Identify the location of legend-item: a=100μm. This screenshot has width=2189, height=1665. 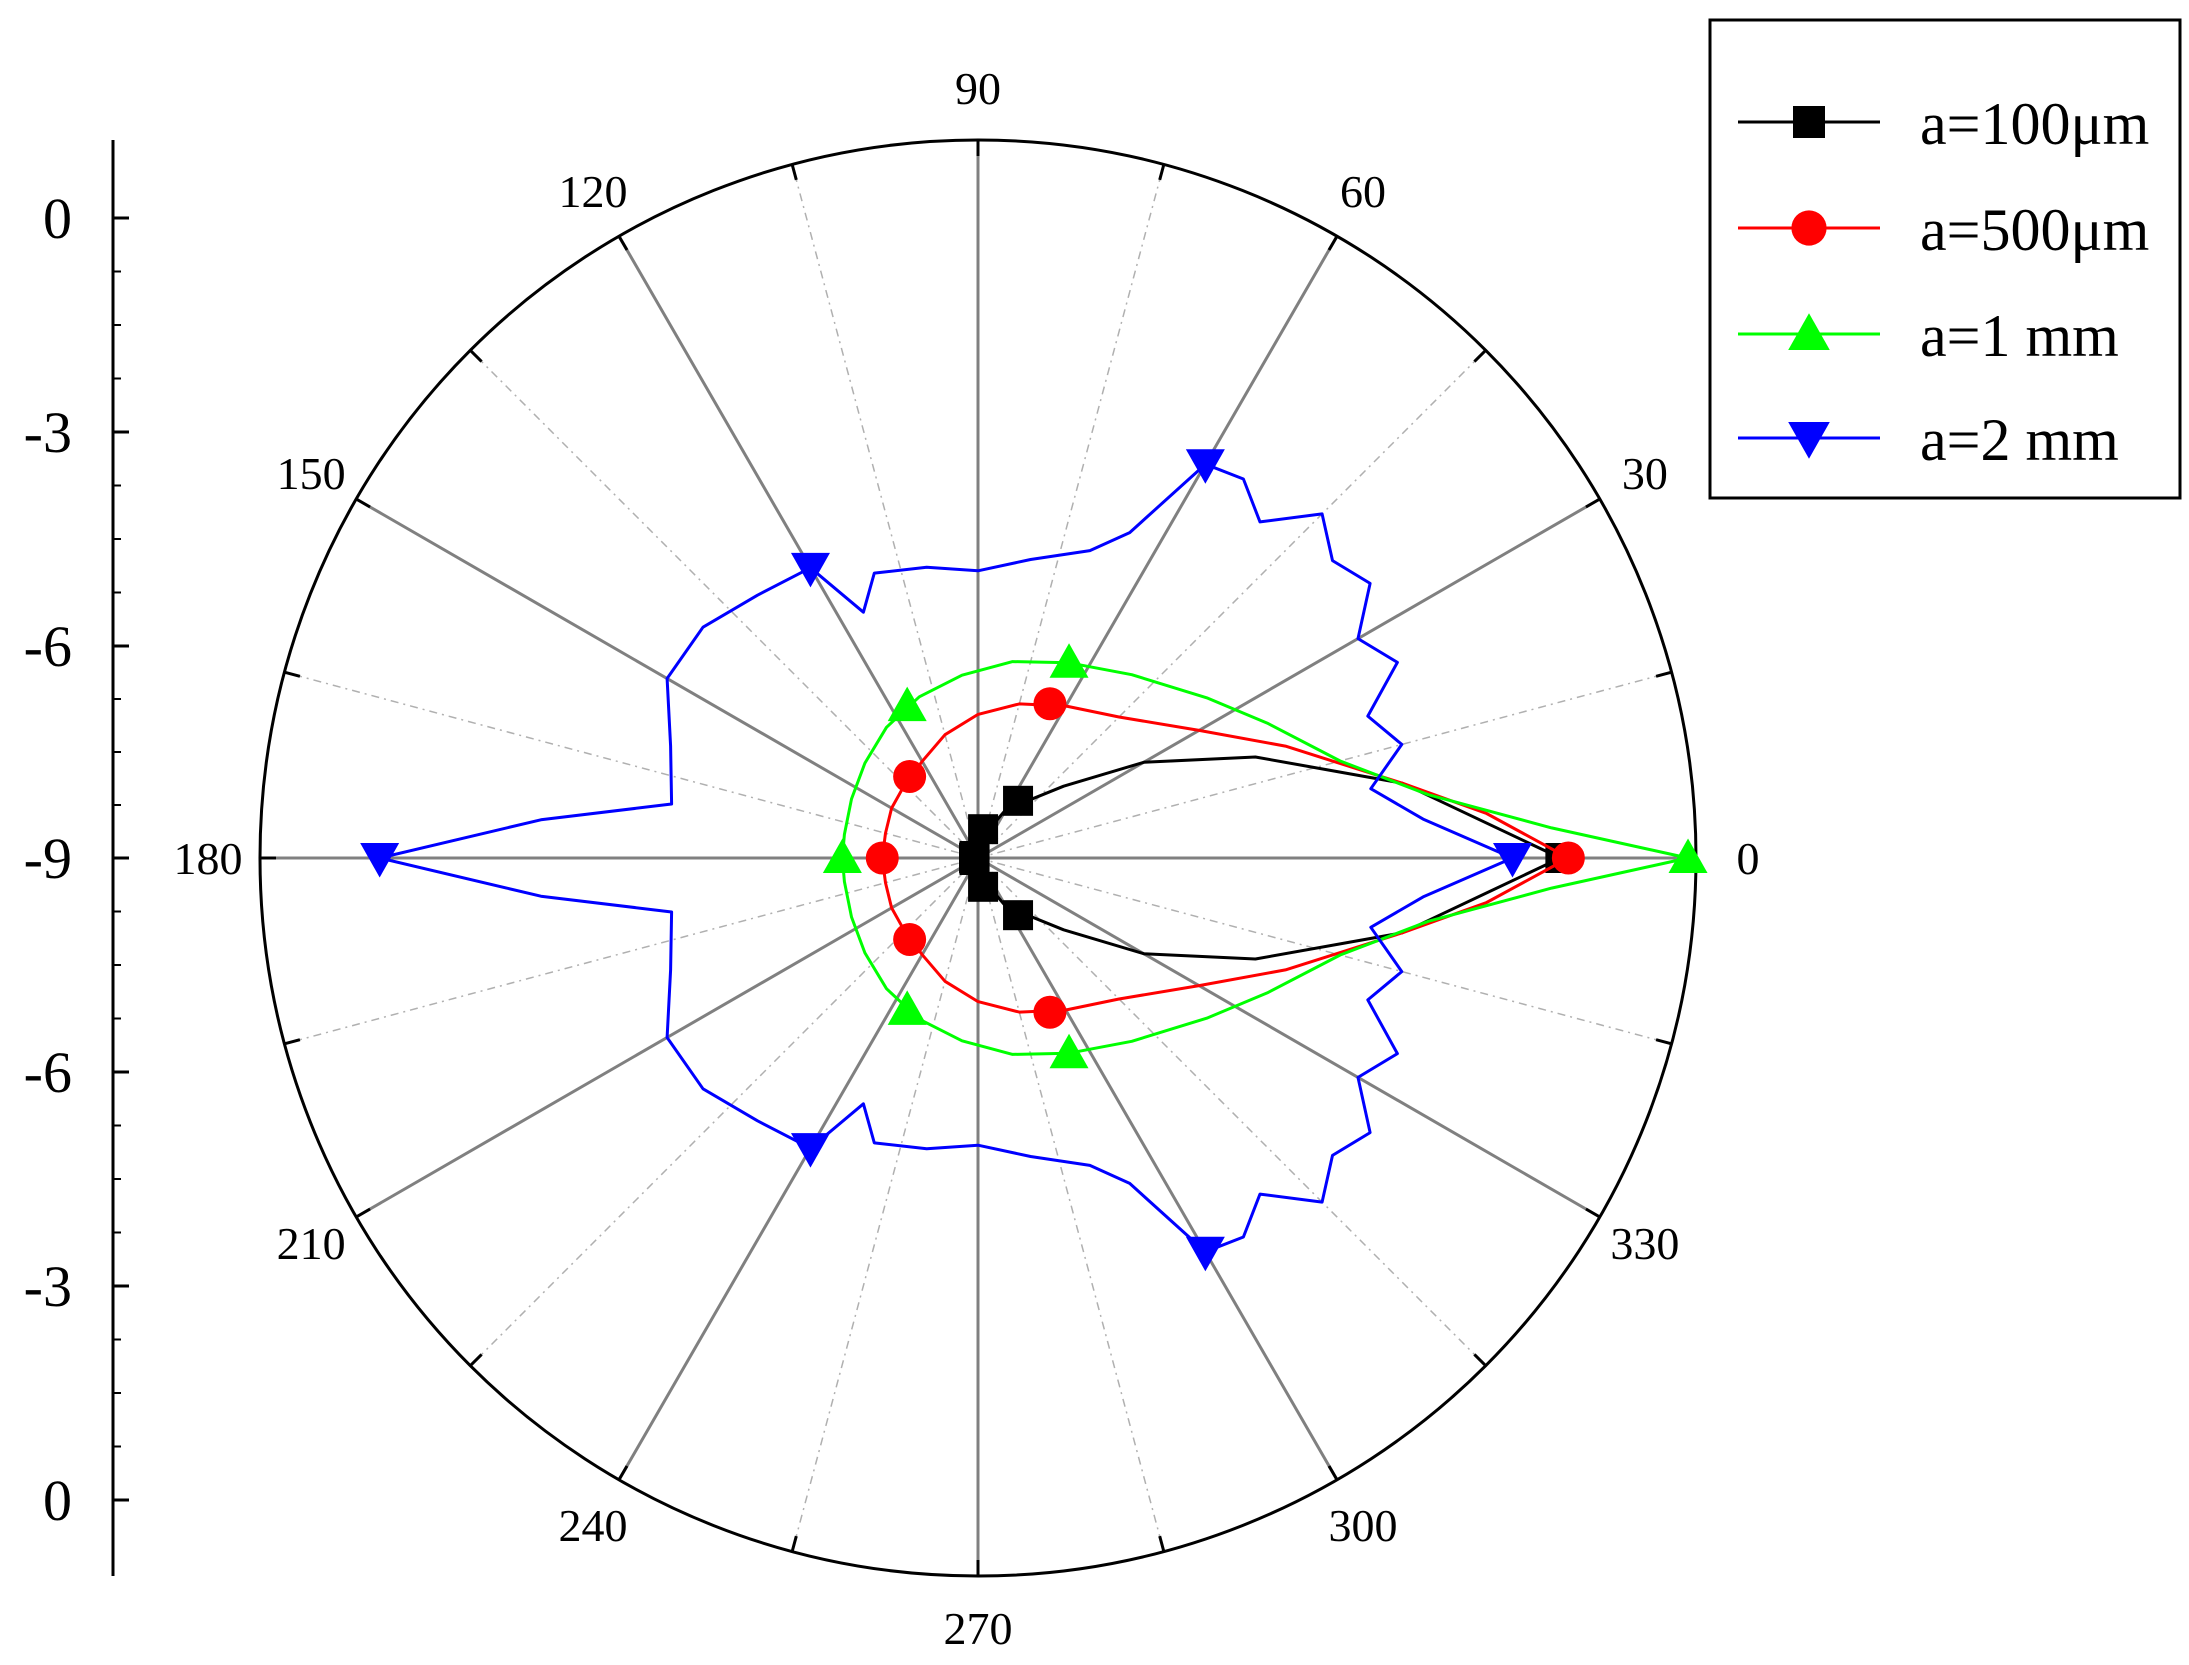
(1943, 124).